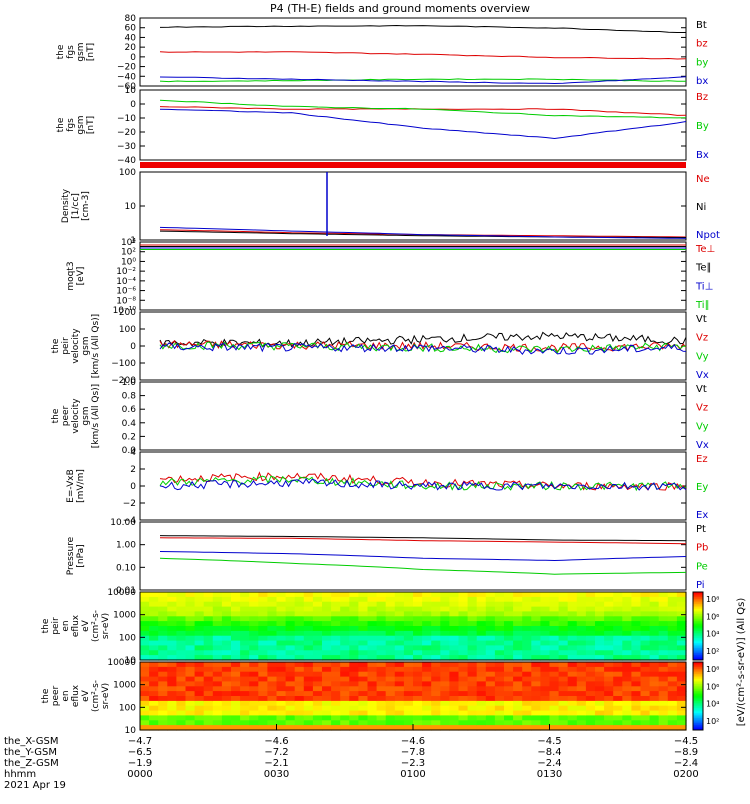 The image size is (750, 804). I want to click on legend-peir_vel-2: Vy, so click(702, 356).